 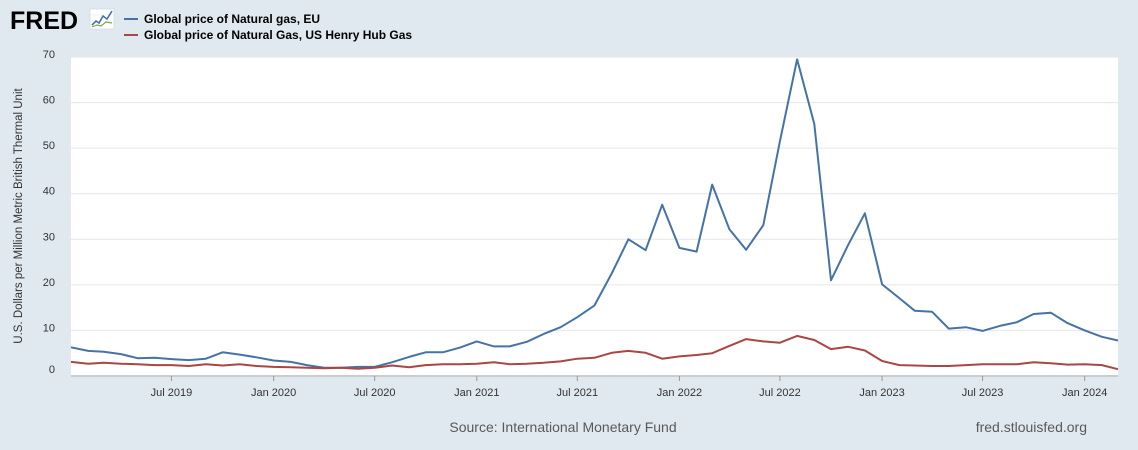 What do you see at coordinates (49, 192) in the screenshot?
I see `y-tick-label: 40` at bounding box center [49, 192].